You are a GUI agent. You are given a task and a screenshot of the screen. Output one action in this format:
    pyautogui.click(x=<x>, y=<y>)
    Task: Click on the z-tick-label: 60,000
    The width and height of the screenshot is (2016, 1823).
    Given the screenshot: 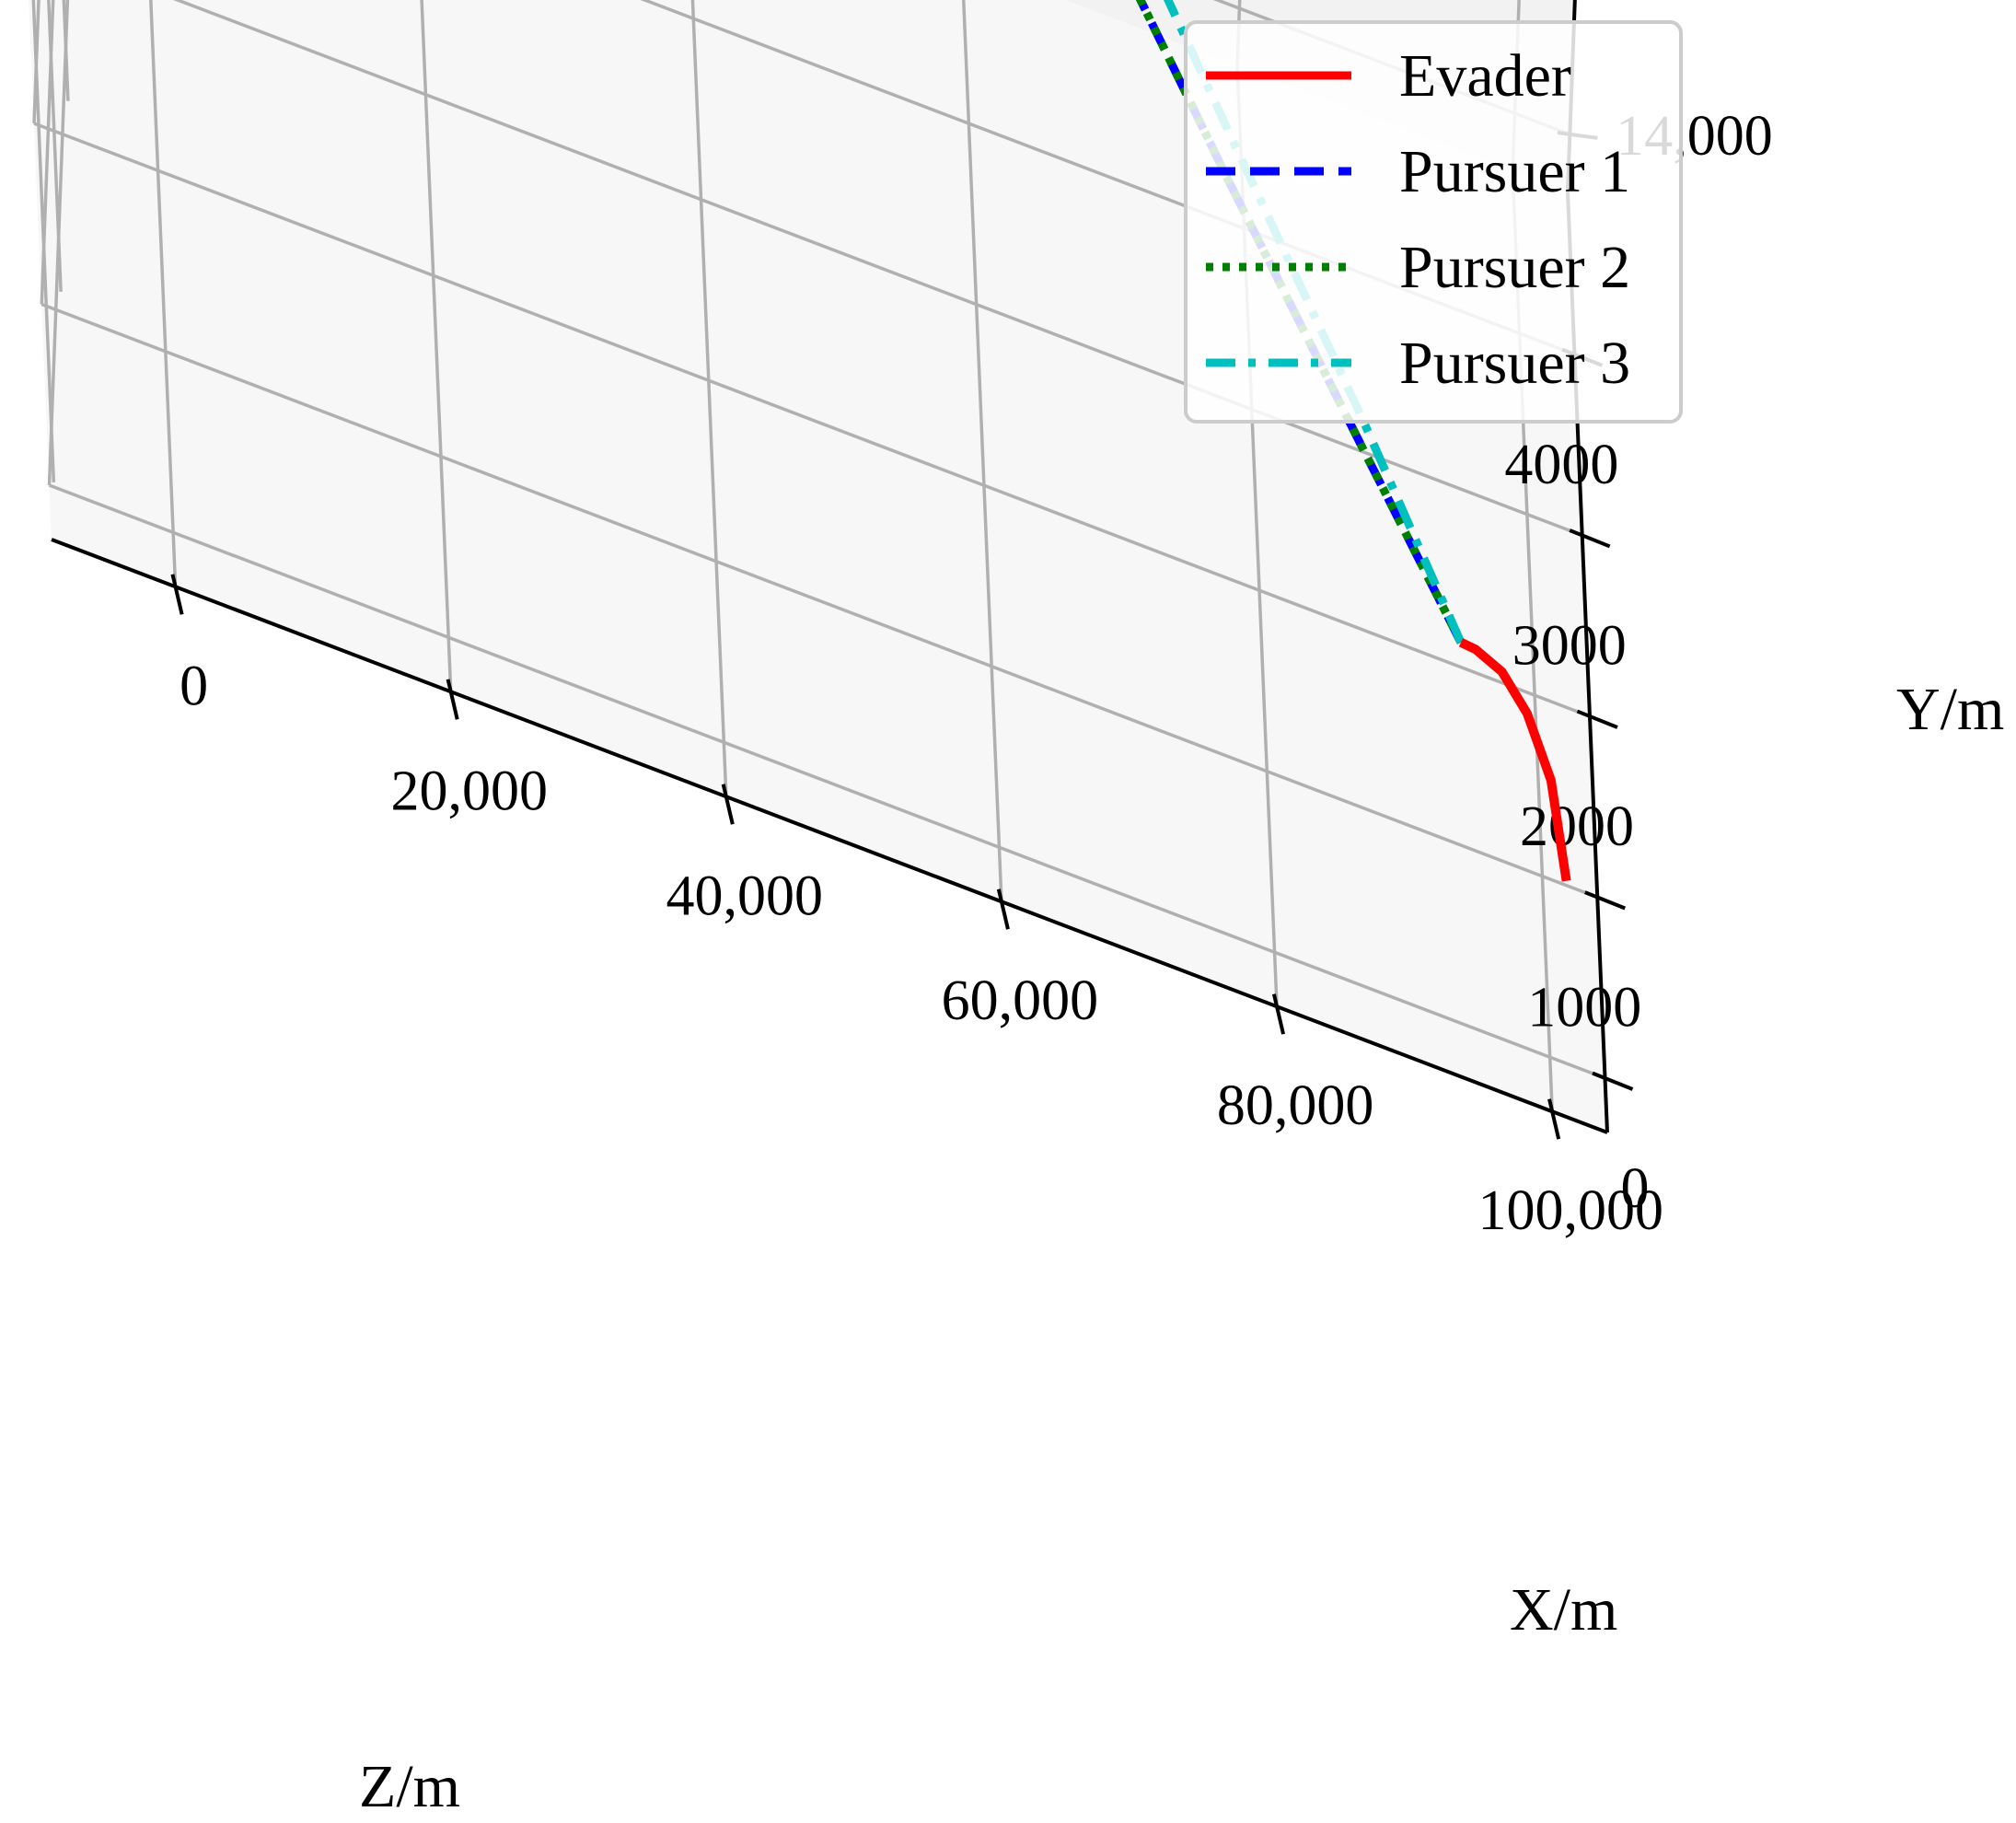 What is the action you would take?
    pyautogui.click(x=1020, y=1001)
    